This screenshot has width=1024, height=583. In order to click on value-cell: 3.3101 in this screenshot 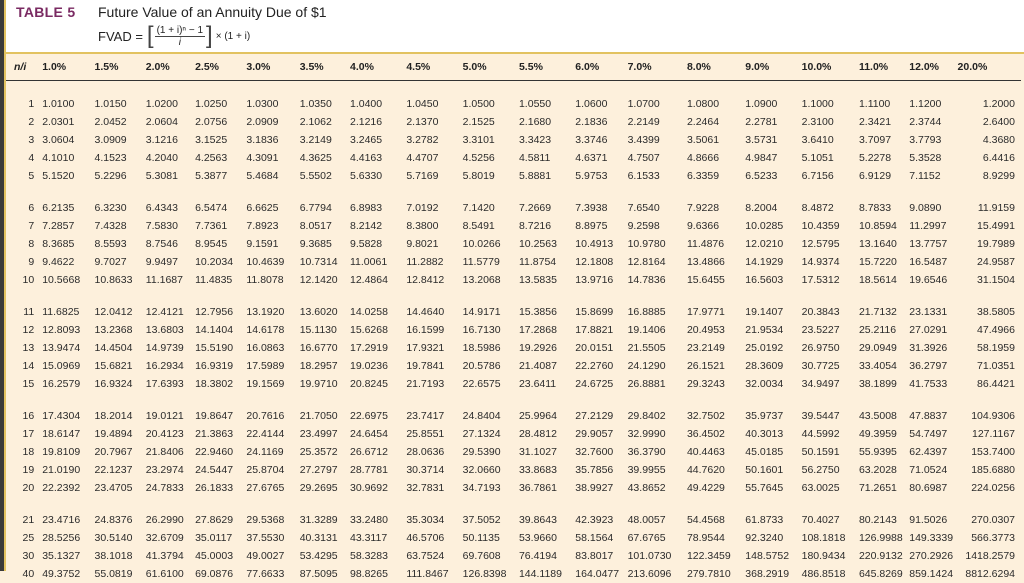, I will do `click(491, 140)`.